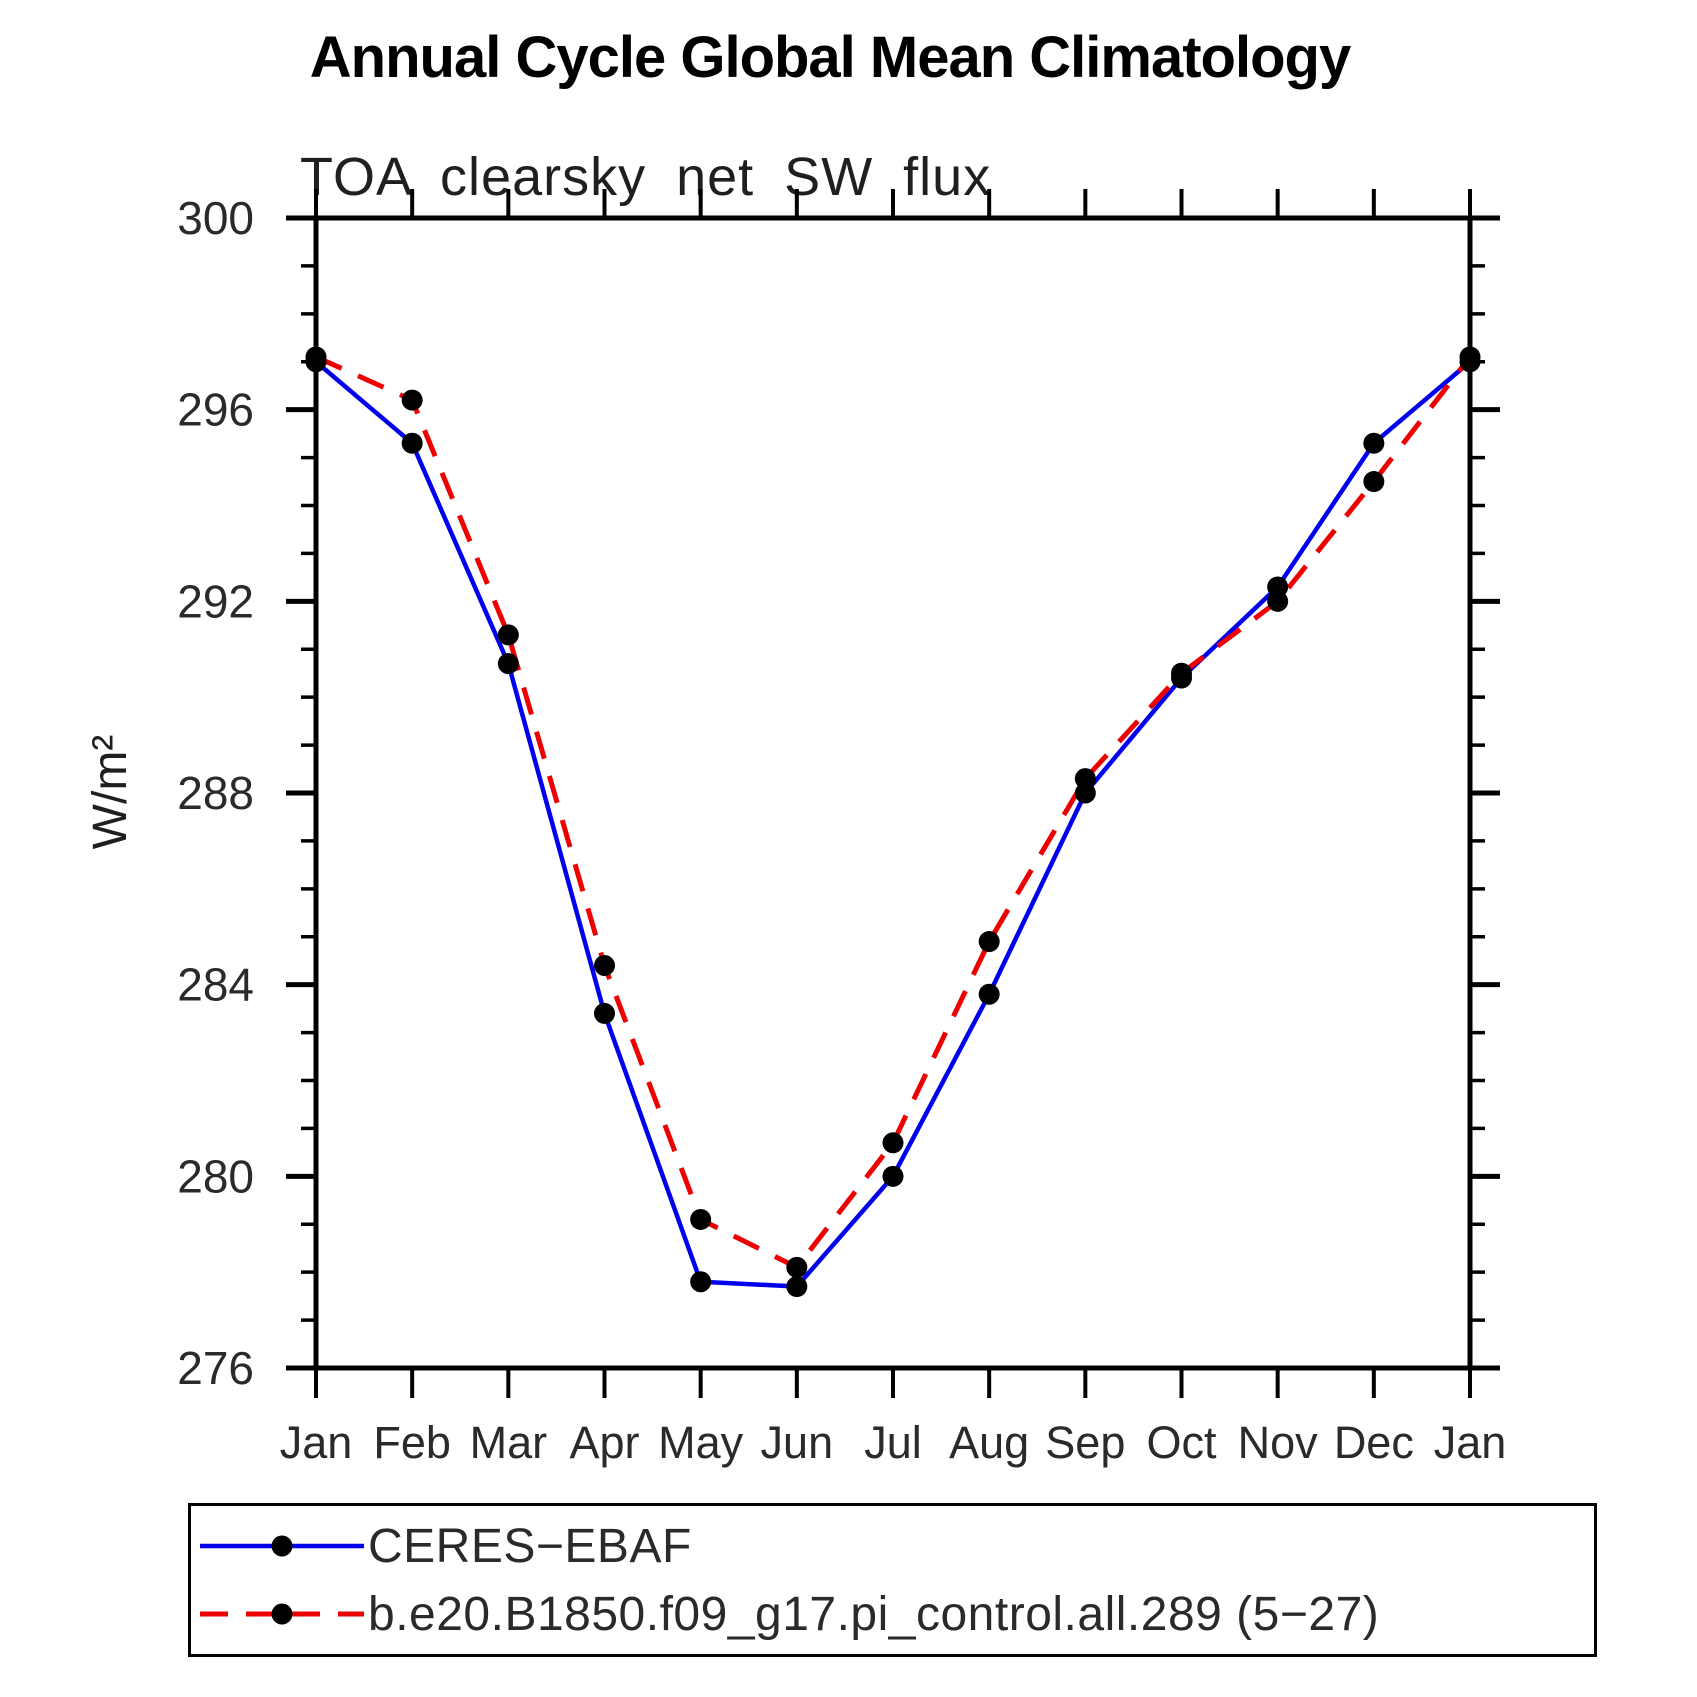  Describe the element at coordinates (701, 1442) in the screenshot. I see `x-tick-label: May` at that location.